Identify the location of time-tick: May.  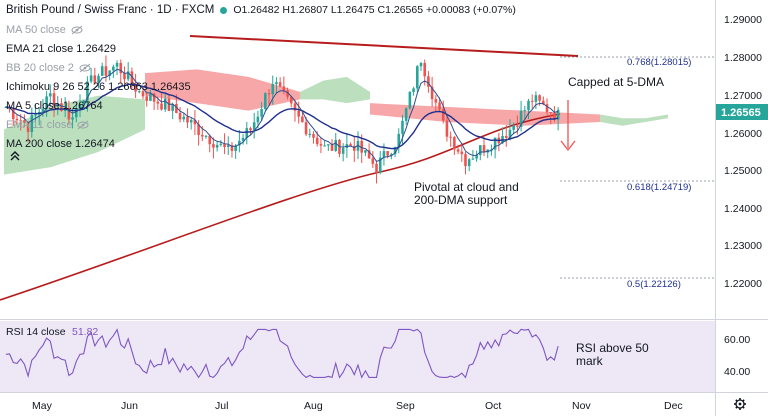
(42, 406).